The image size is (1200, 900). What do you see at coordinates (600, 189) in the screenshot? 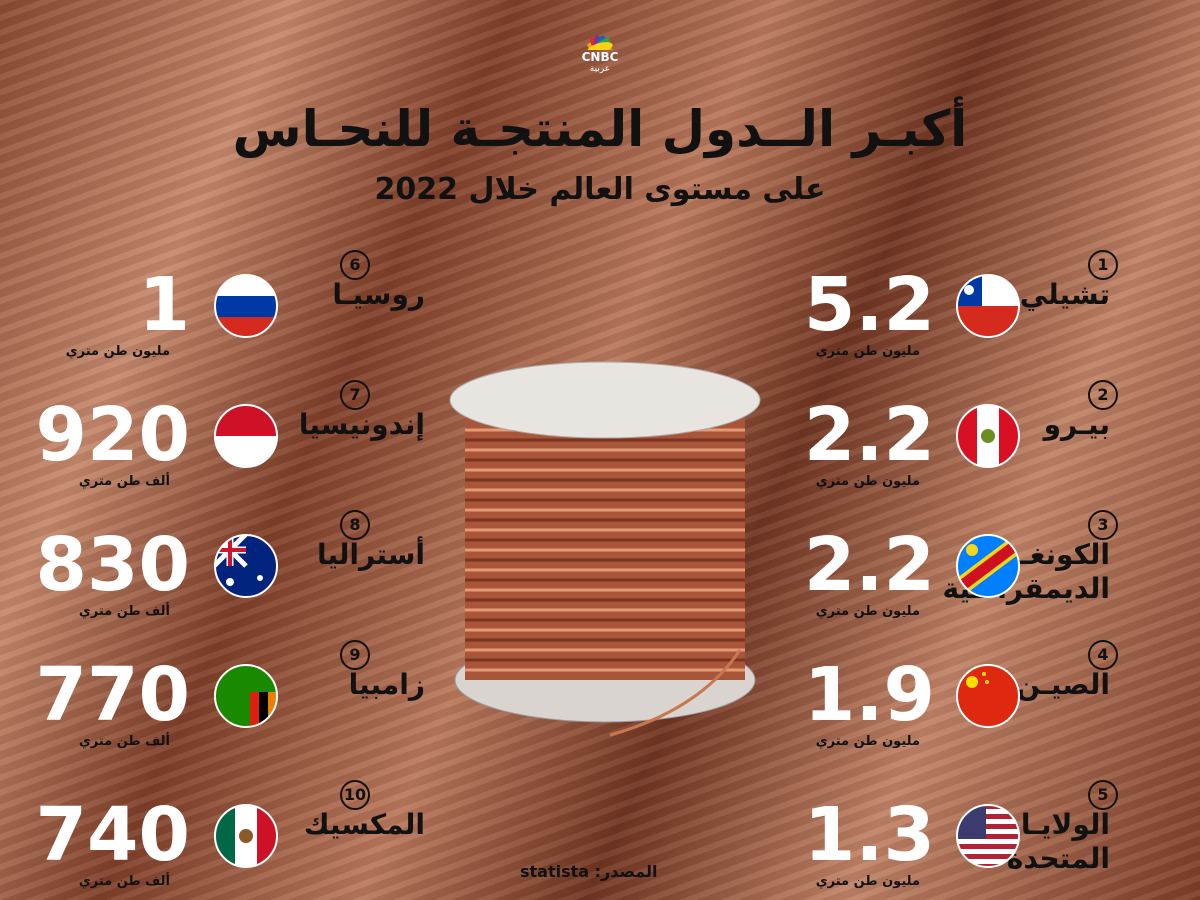
I see `subtitle: على مستوى العالم خلال 2022` at bounding box center [600, 189].